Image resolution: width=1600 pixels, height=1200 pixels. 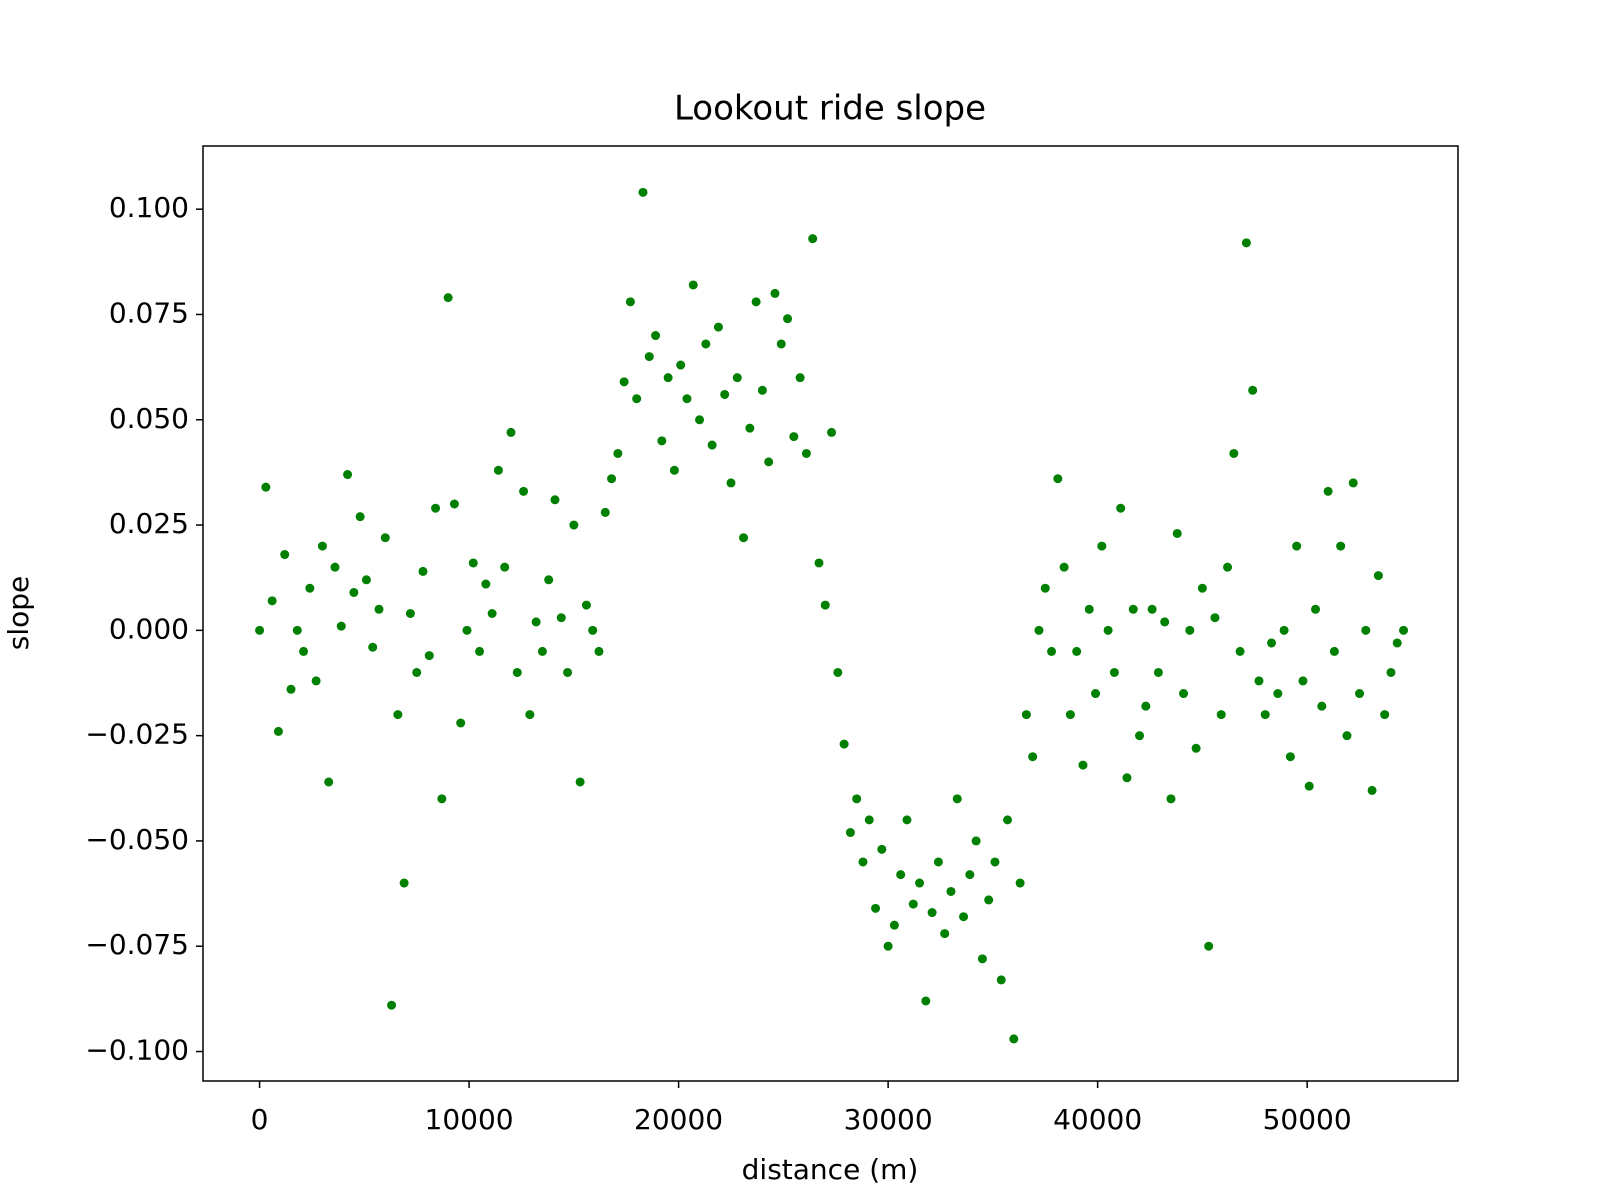 What do you see at coordinates (149, 418) in the screenshot?
I see `y-tick-label: 0.050` at bounding box center [149, 418].